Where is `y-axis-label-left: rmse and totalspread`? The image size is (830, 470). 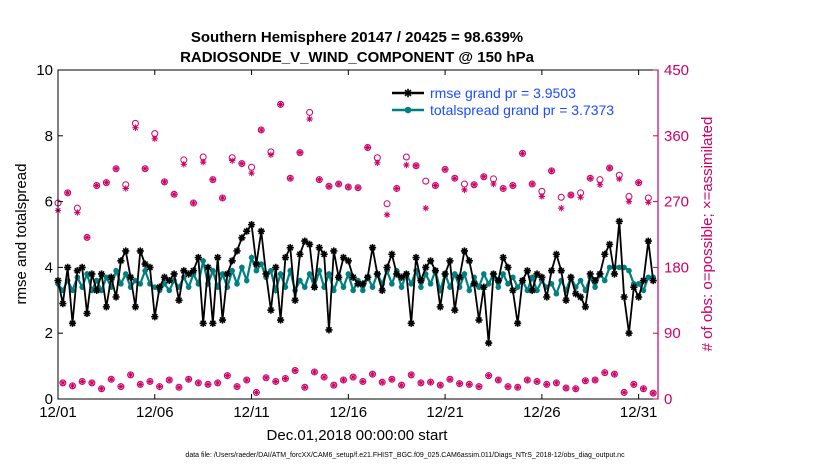 y-axis-label-left: rmse and totalspread is located at coordinates (21, 234).